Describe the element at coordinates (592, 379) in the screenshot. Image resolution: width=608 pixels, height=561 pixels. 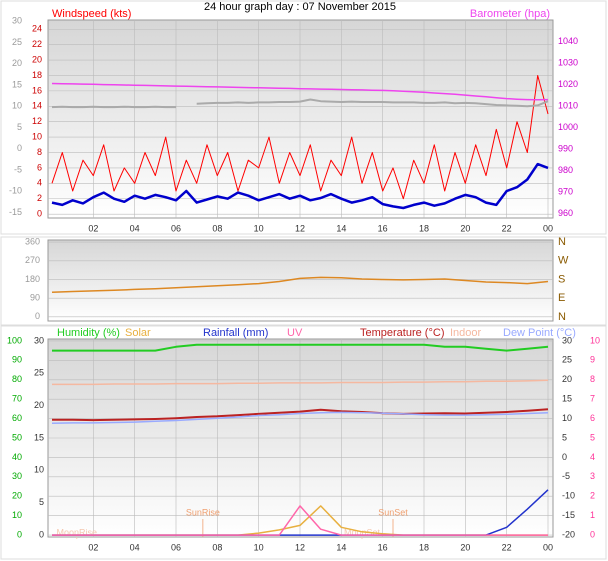
I see `y4-tick-label: 8` at that location.